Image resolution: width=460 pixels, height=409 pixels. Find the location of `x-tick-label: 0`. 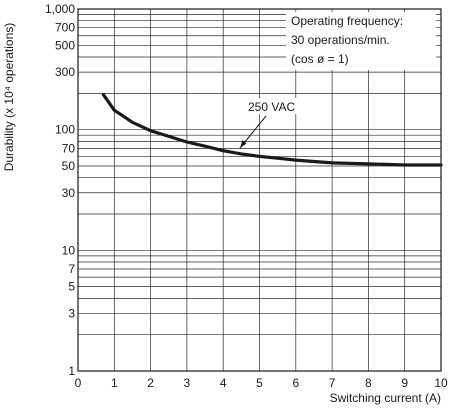

x-tick-label: 0 is located at coordinates (78, 383).